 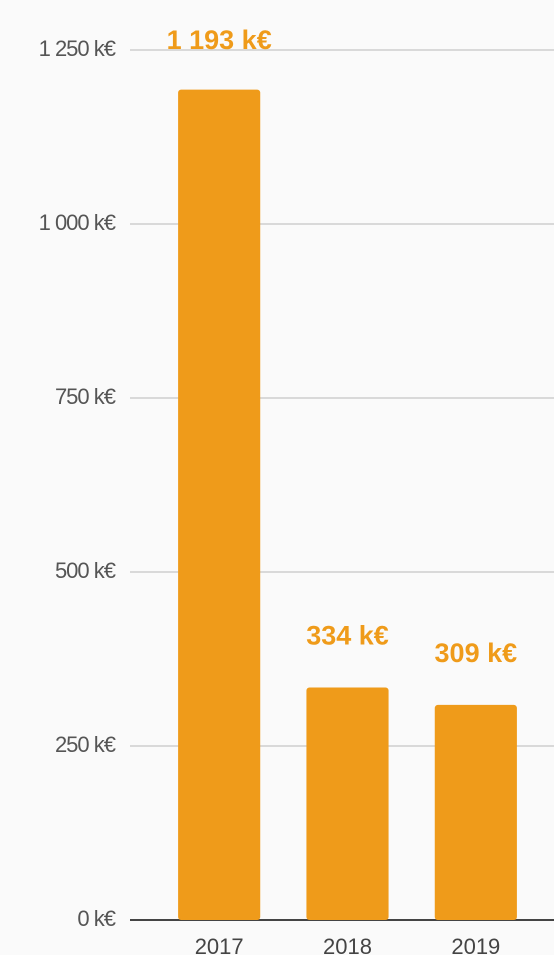 What do you see at coordinates (77, 222) in the screenshot?
I see `y-tick-label: 1 000 k€` at bounding box center [77, 222].